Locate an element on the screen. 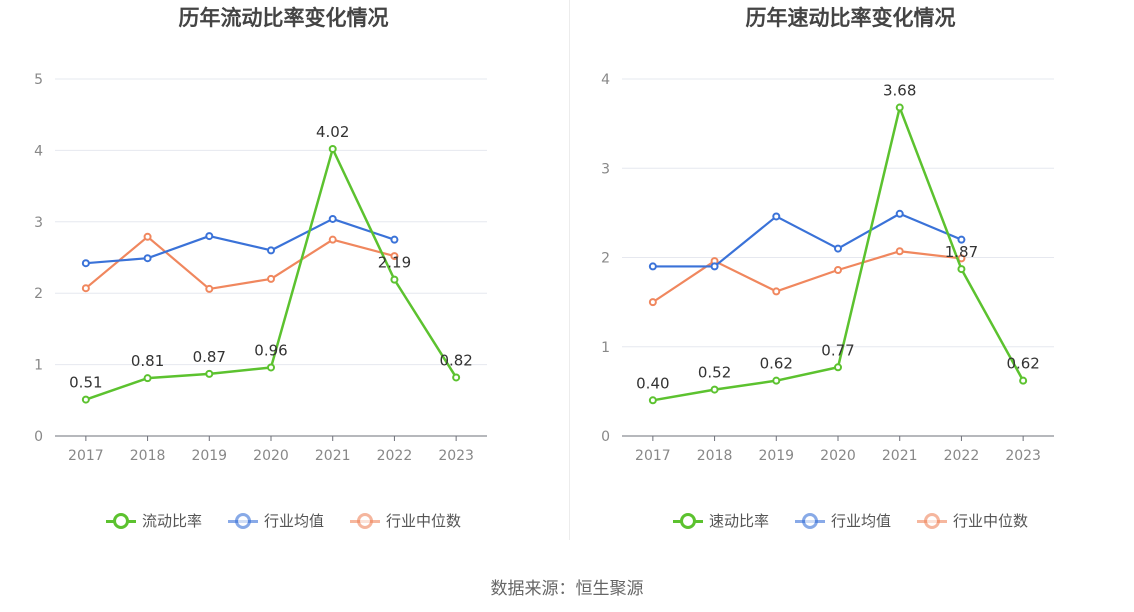  data-label: 0.81 is located at coordinates (147, 361).